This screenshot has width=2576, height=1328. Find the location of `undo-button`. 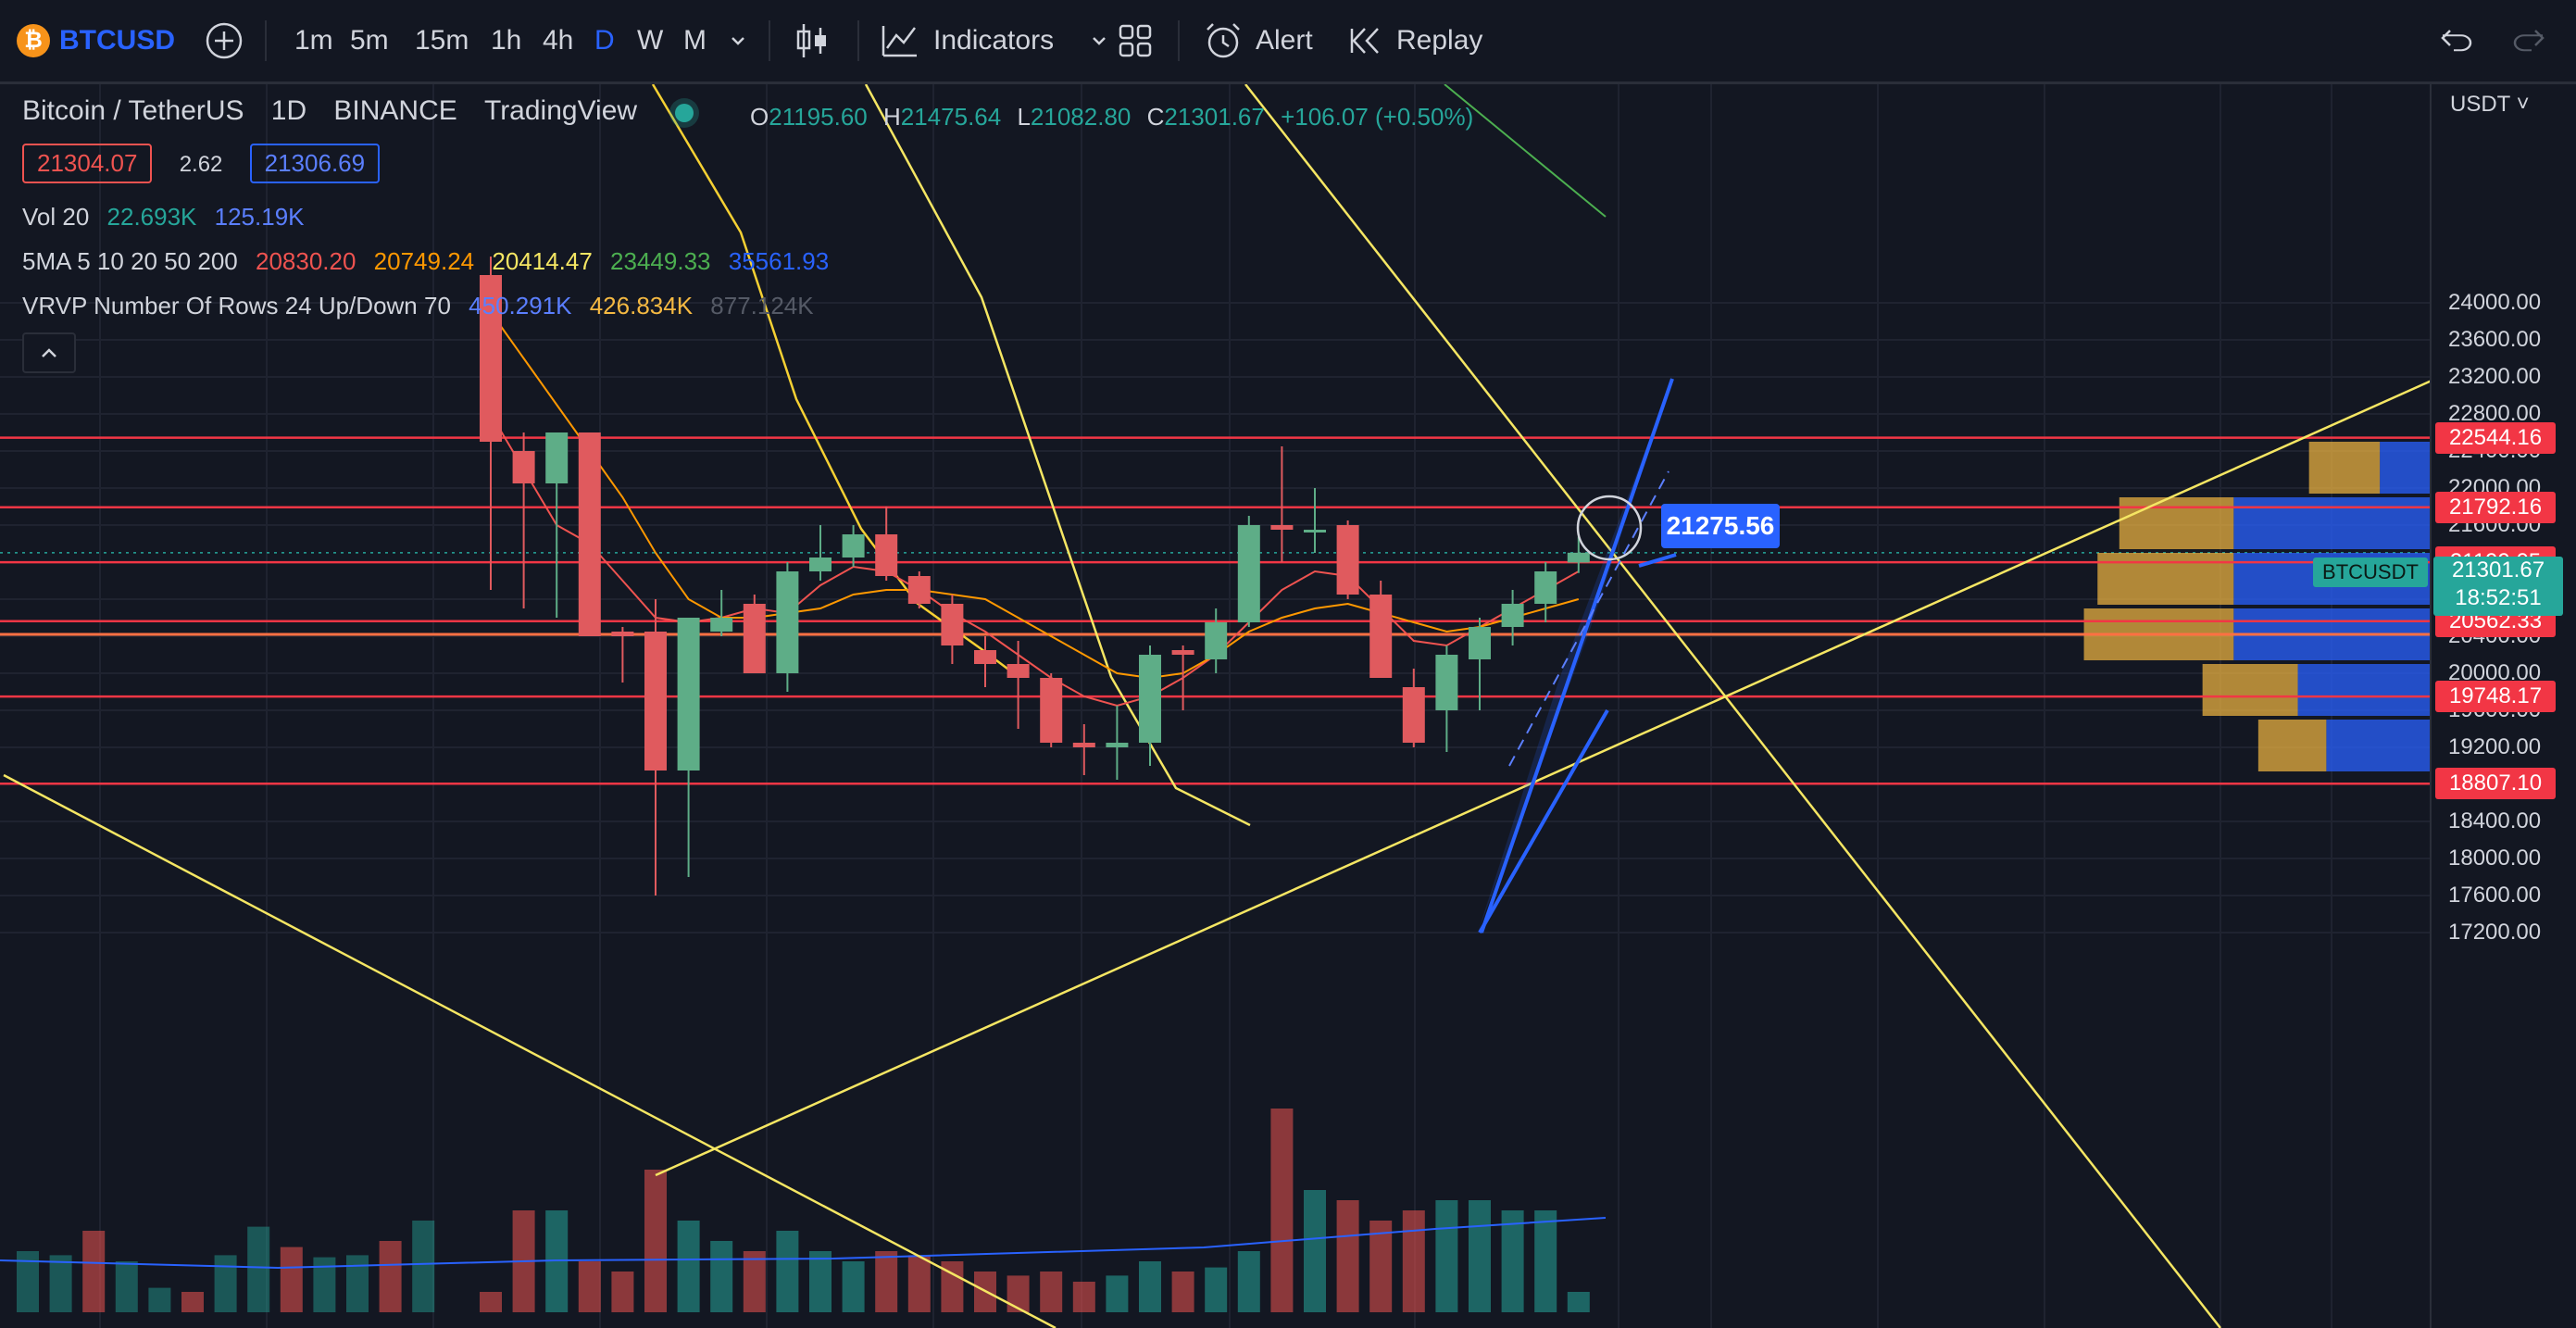

undo-button is located at coordinates (2457, 41).